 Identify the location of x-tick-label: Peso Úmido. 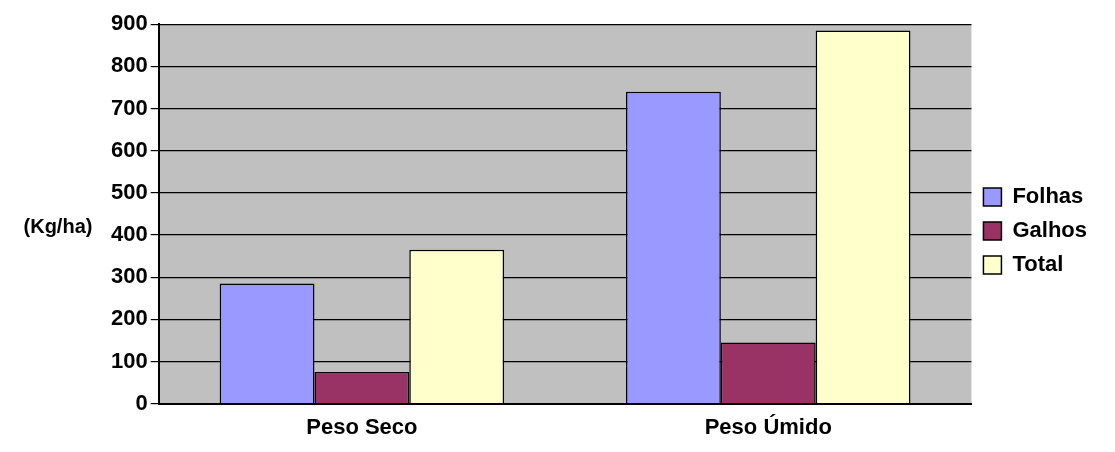
(768, 426).